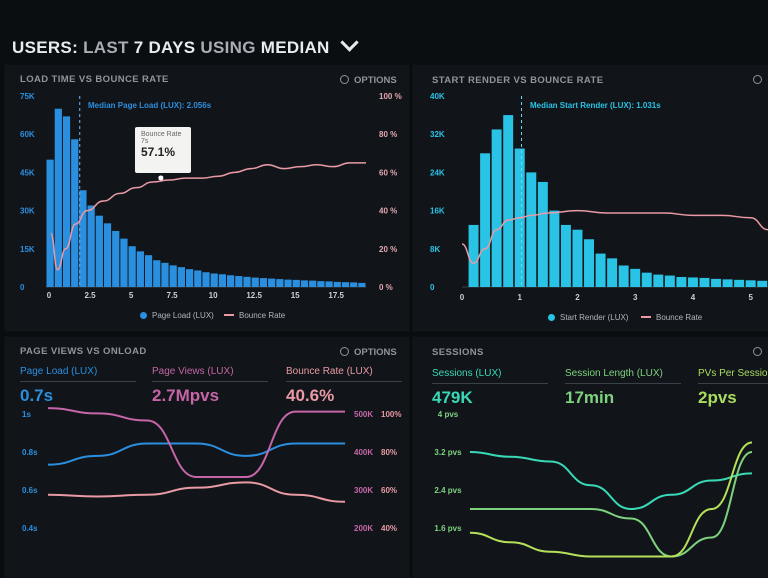  What do you see at coordinates (186, 395) in the screenshot?
I see `metric-value-page-views: 2.7Mpvs` at bounding box center [186, 395].